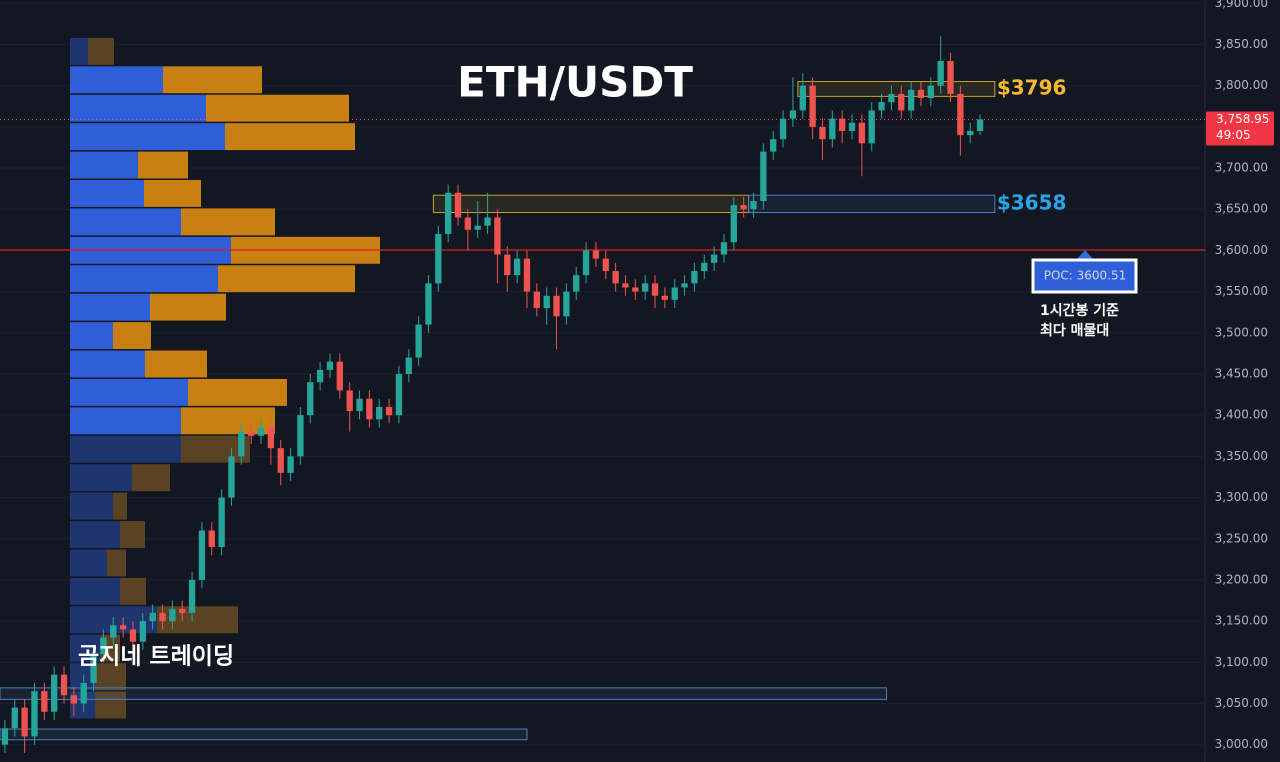 The image size is (1280, 762). What do you see at coordinates (1241, 85) in the screenshot?
I see `y-tick-label: 3,800.00` at bounding box center [1241, 85].